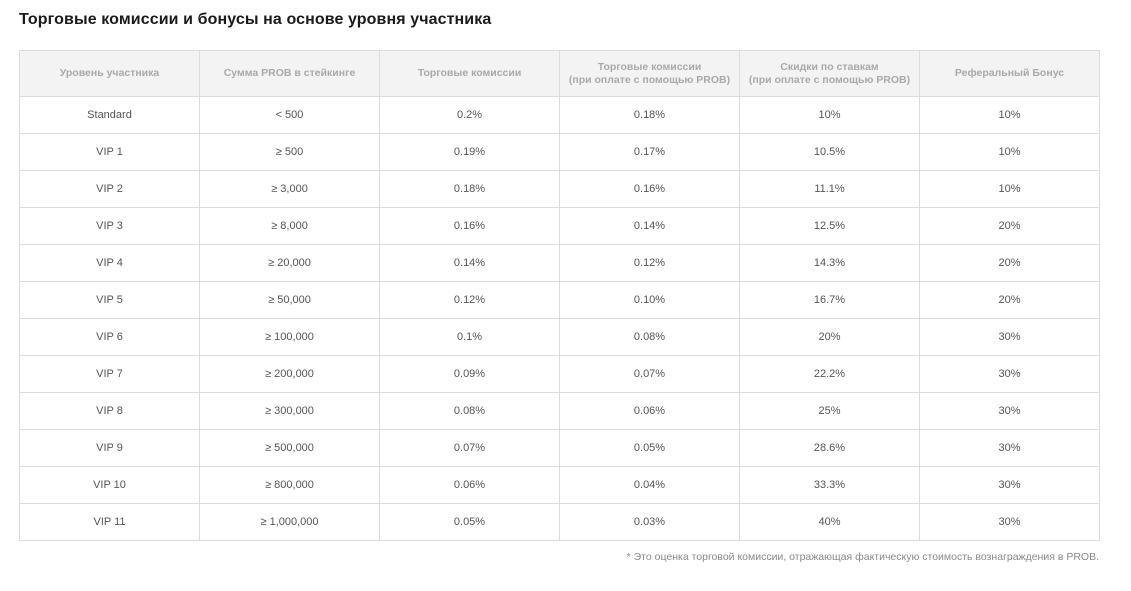 This screenshot has height=591, width=1131. I want to click on cell-fee-prob: 0.05%, so click(649, 448).